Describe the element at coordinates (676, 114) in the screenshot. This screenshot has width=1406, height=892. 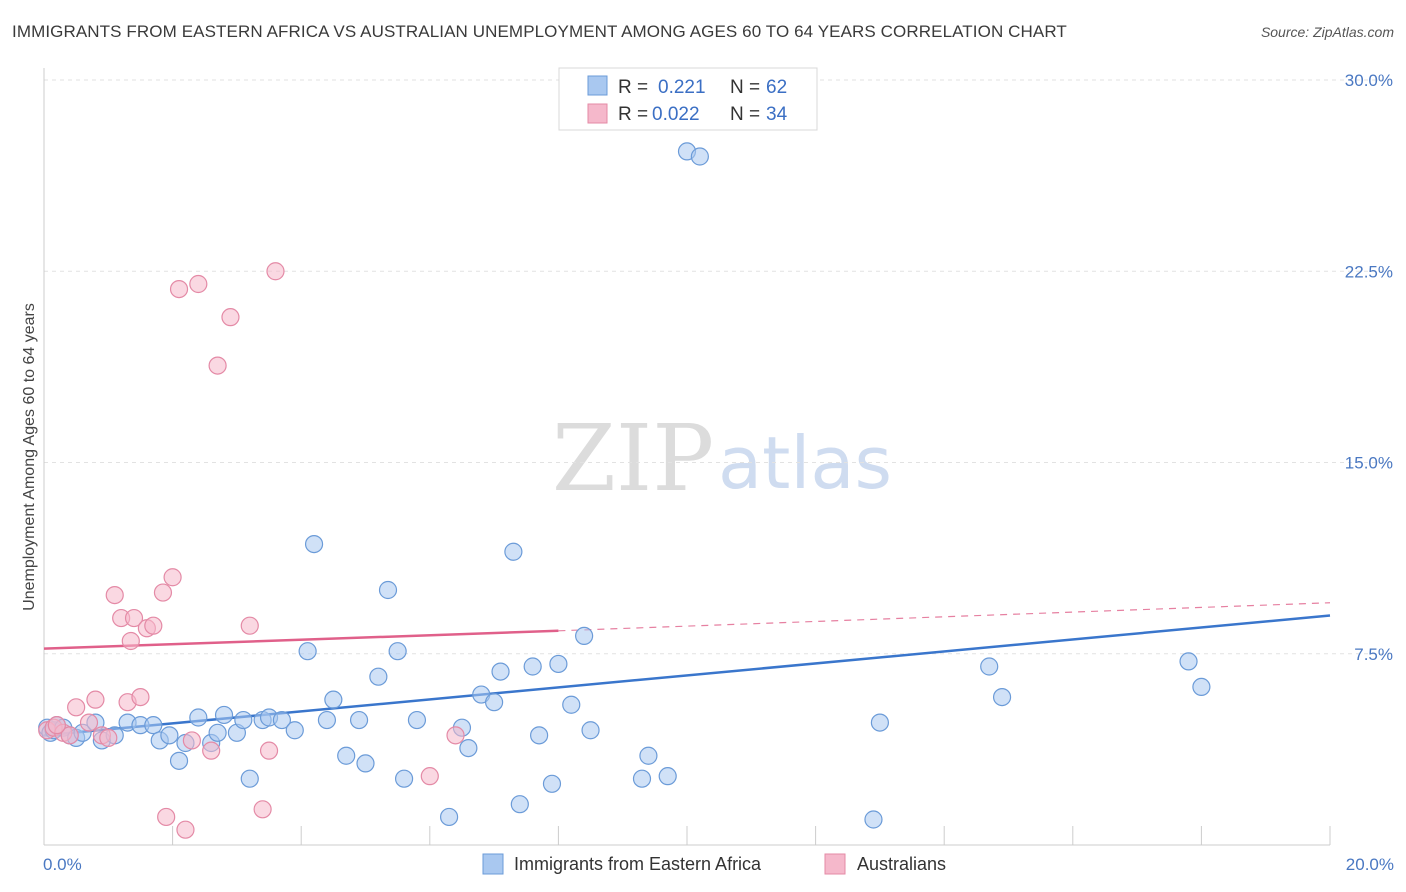
I see `legend-r-value-2: 0.022` at that location.